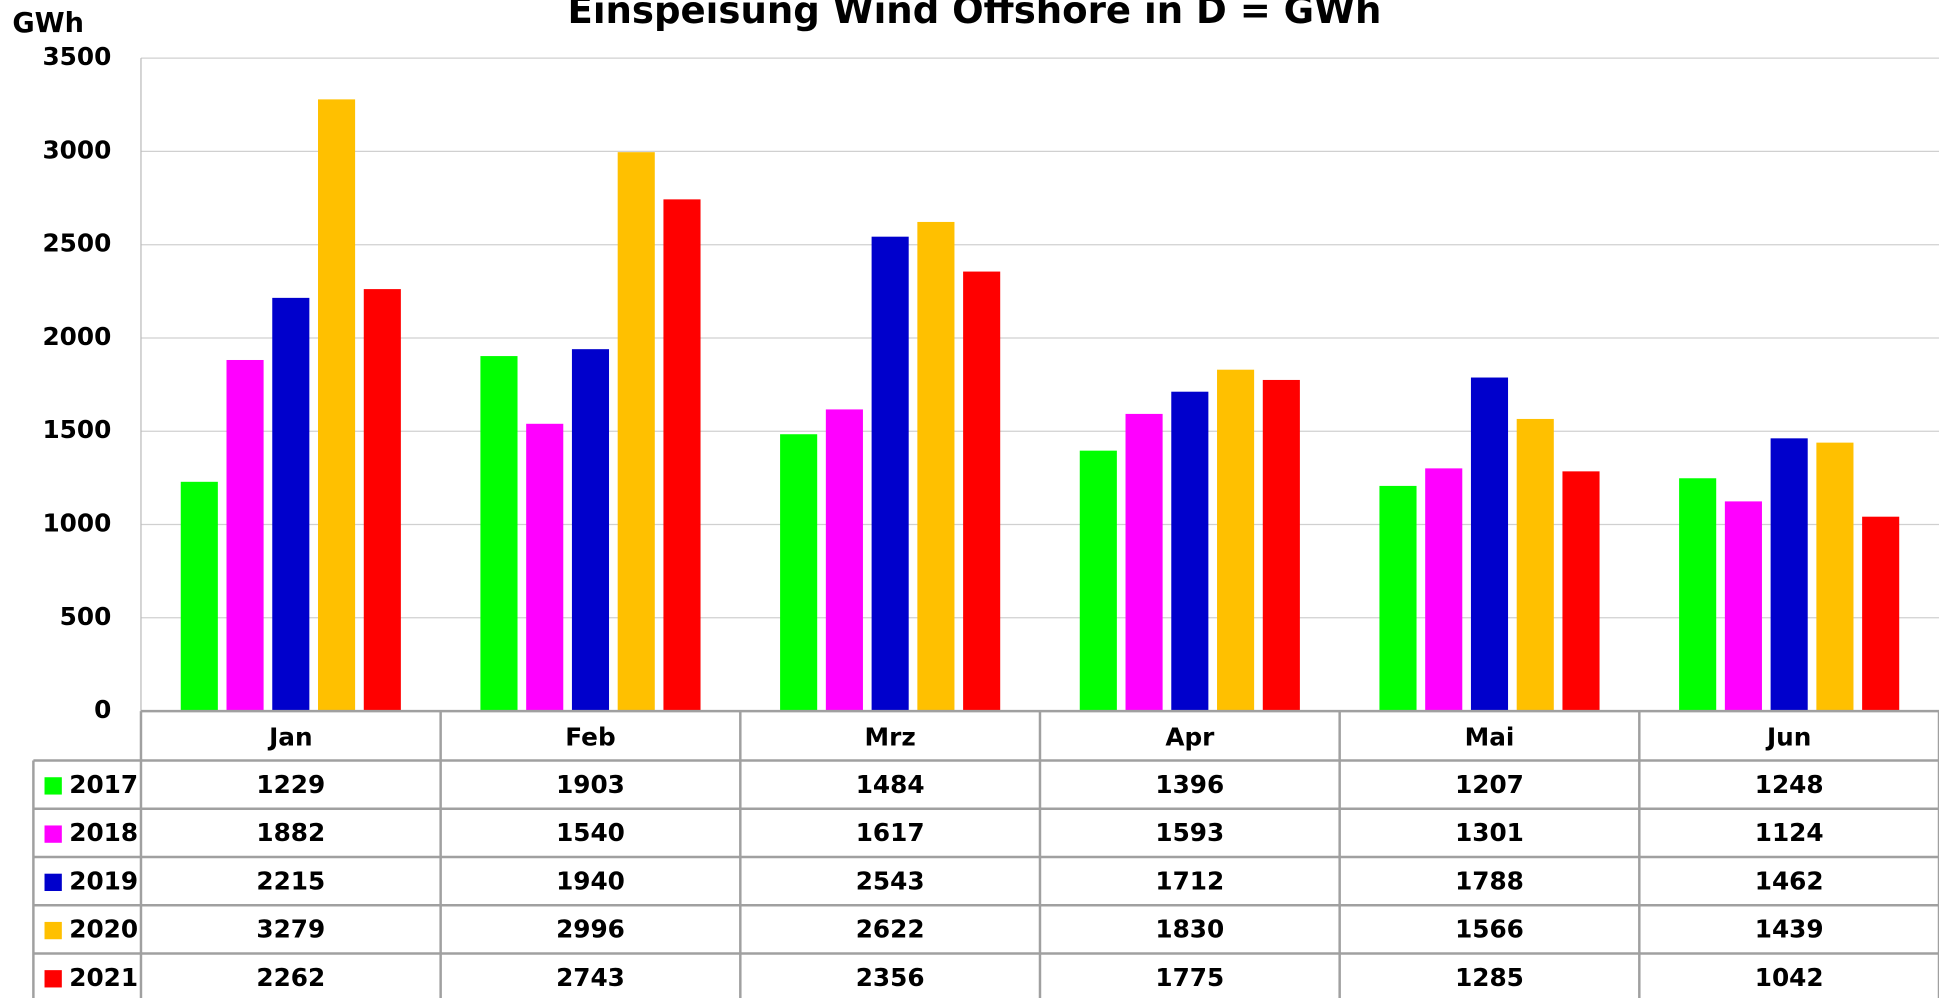 This screenshot has width=1939, height=998. What do you see at coordinates (103, 929) in the screenshot?
I see `legend-label: 2020` at bounding box center [103, 929].